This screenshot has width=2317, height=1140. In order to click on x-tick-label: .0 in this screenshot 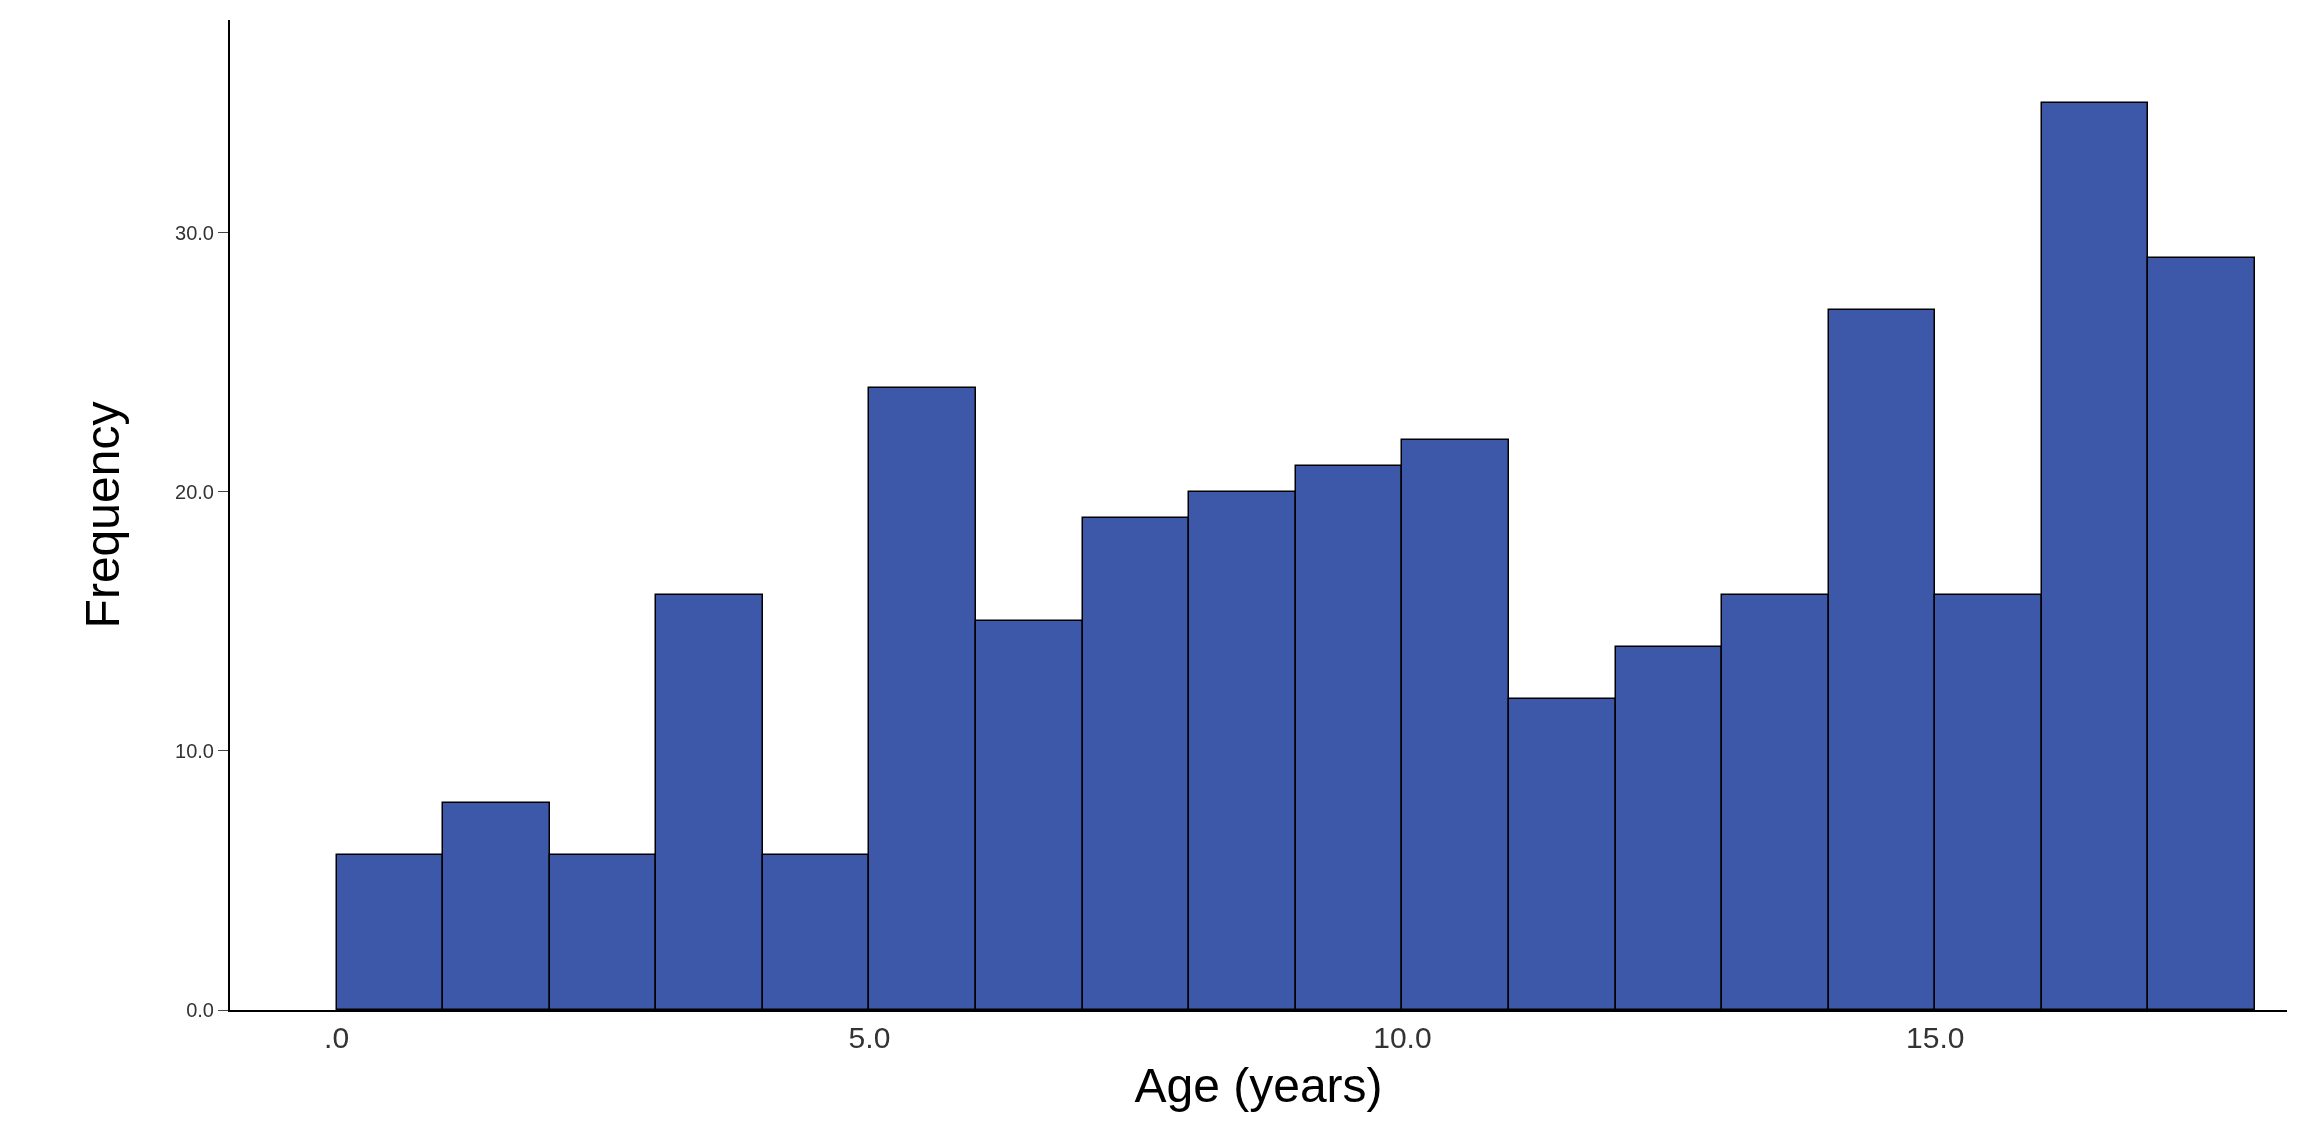, I will do `click(337, 1037)`.